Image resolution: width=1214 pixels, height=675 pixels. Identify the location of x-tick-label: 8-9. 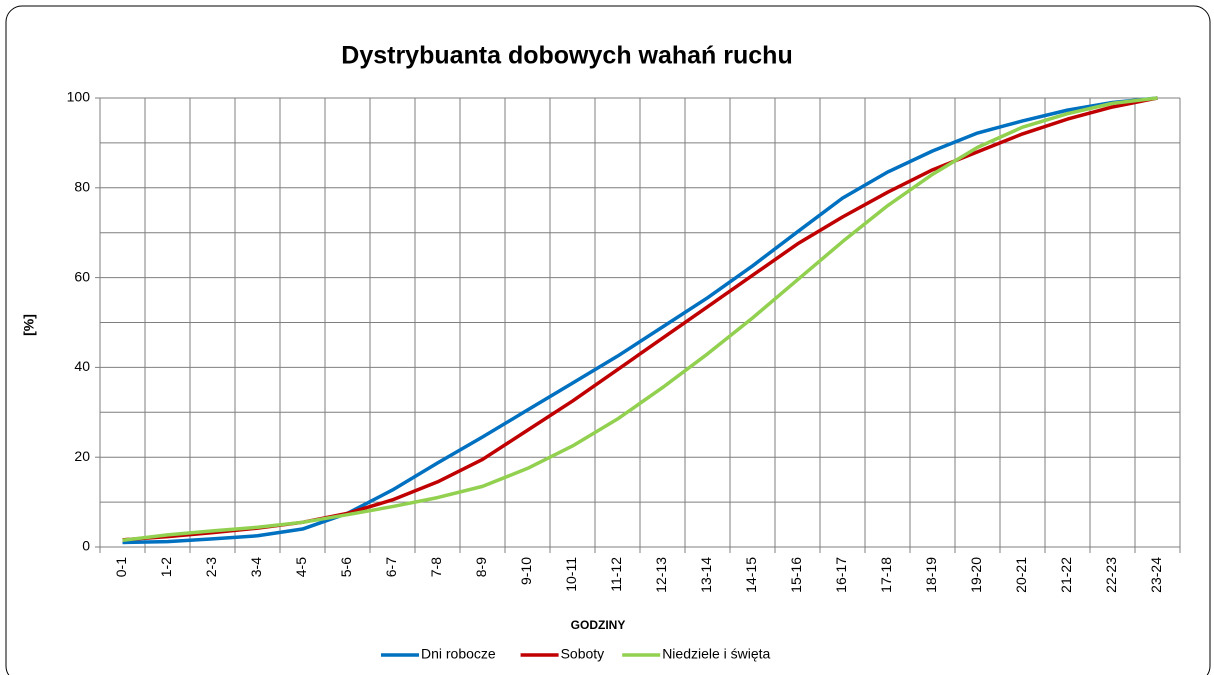
(481, 567).